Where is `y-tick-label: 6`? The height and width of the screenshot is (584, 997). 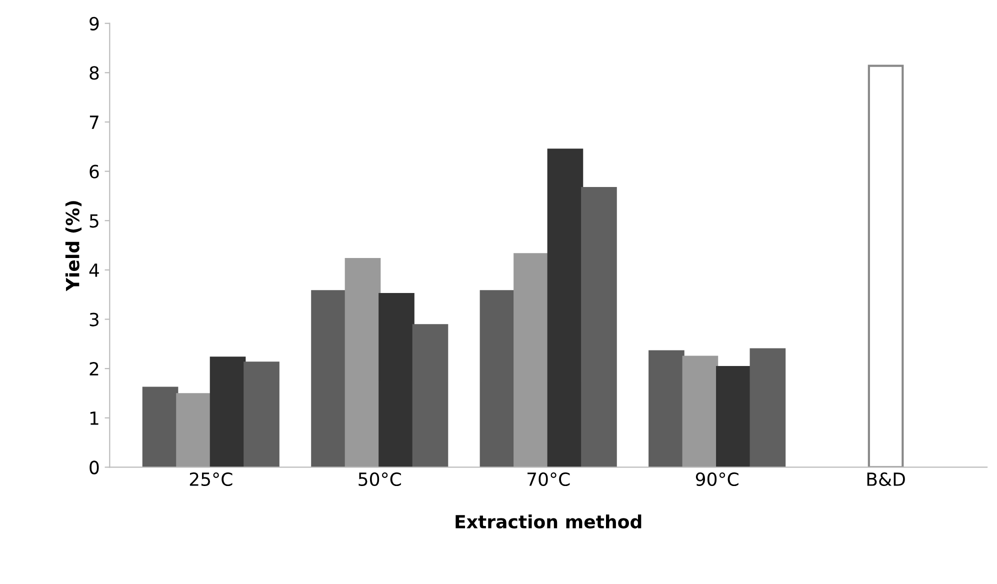 y-tick-label: 6 is located at coordinates (94, 171).